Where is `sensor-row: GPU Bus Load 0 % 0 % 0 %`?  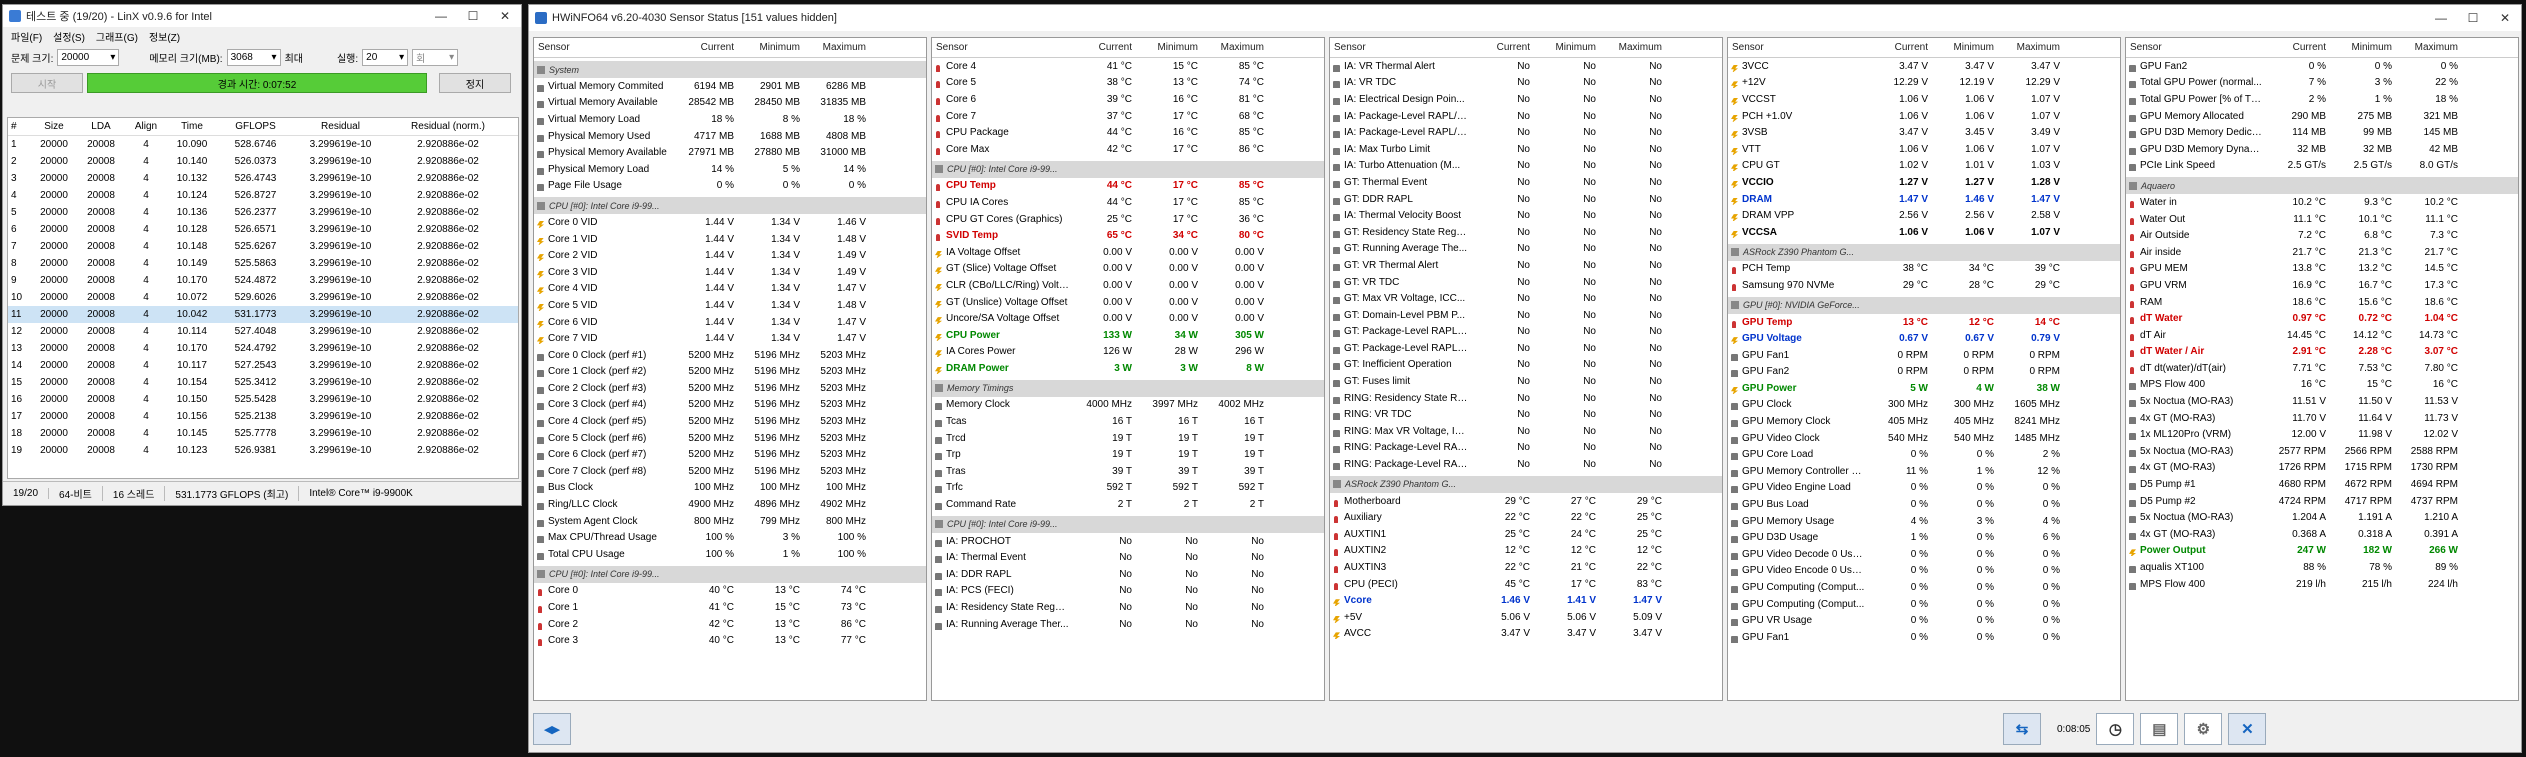
sensor-row: GPU Bus Load 0 % 0 % 0 % is located at coordinates (1924, 504).